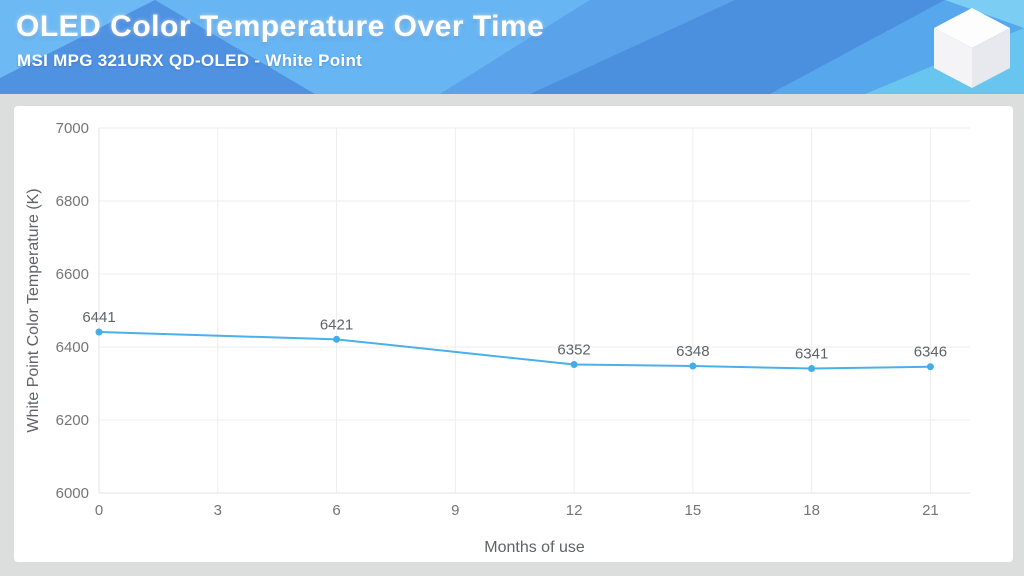 This screenshot has width=1024, height=576. What do you see at coordinates (336, 510) in the screenshot?
I see `x-tick-label: 6` at bounding box center [336, 510].